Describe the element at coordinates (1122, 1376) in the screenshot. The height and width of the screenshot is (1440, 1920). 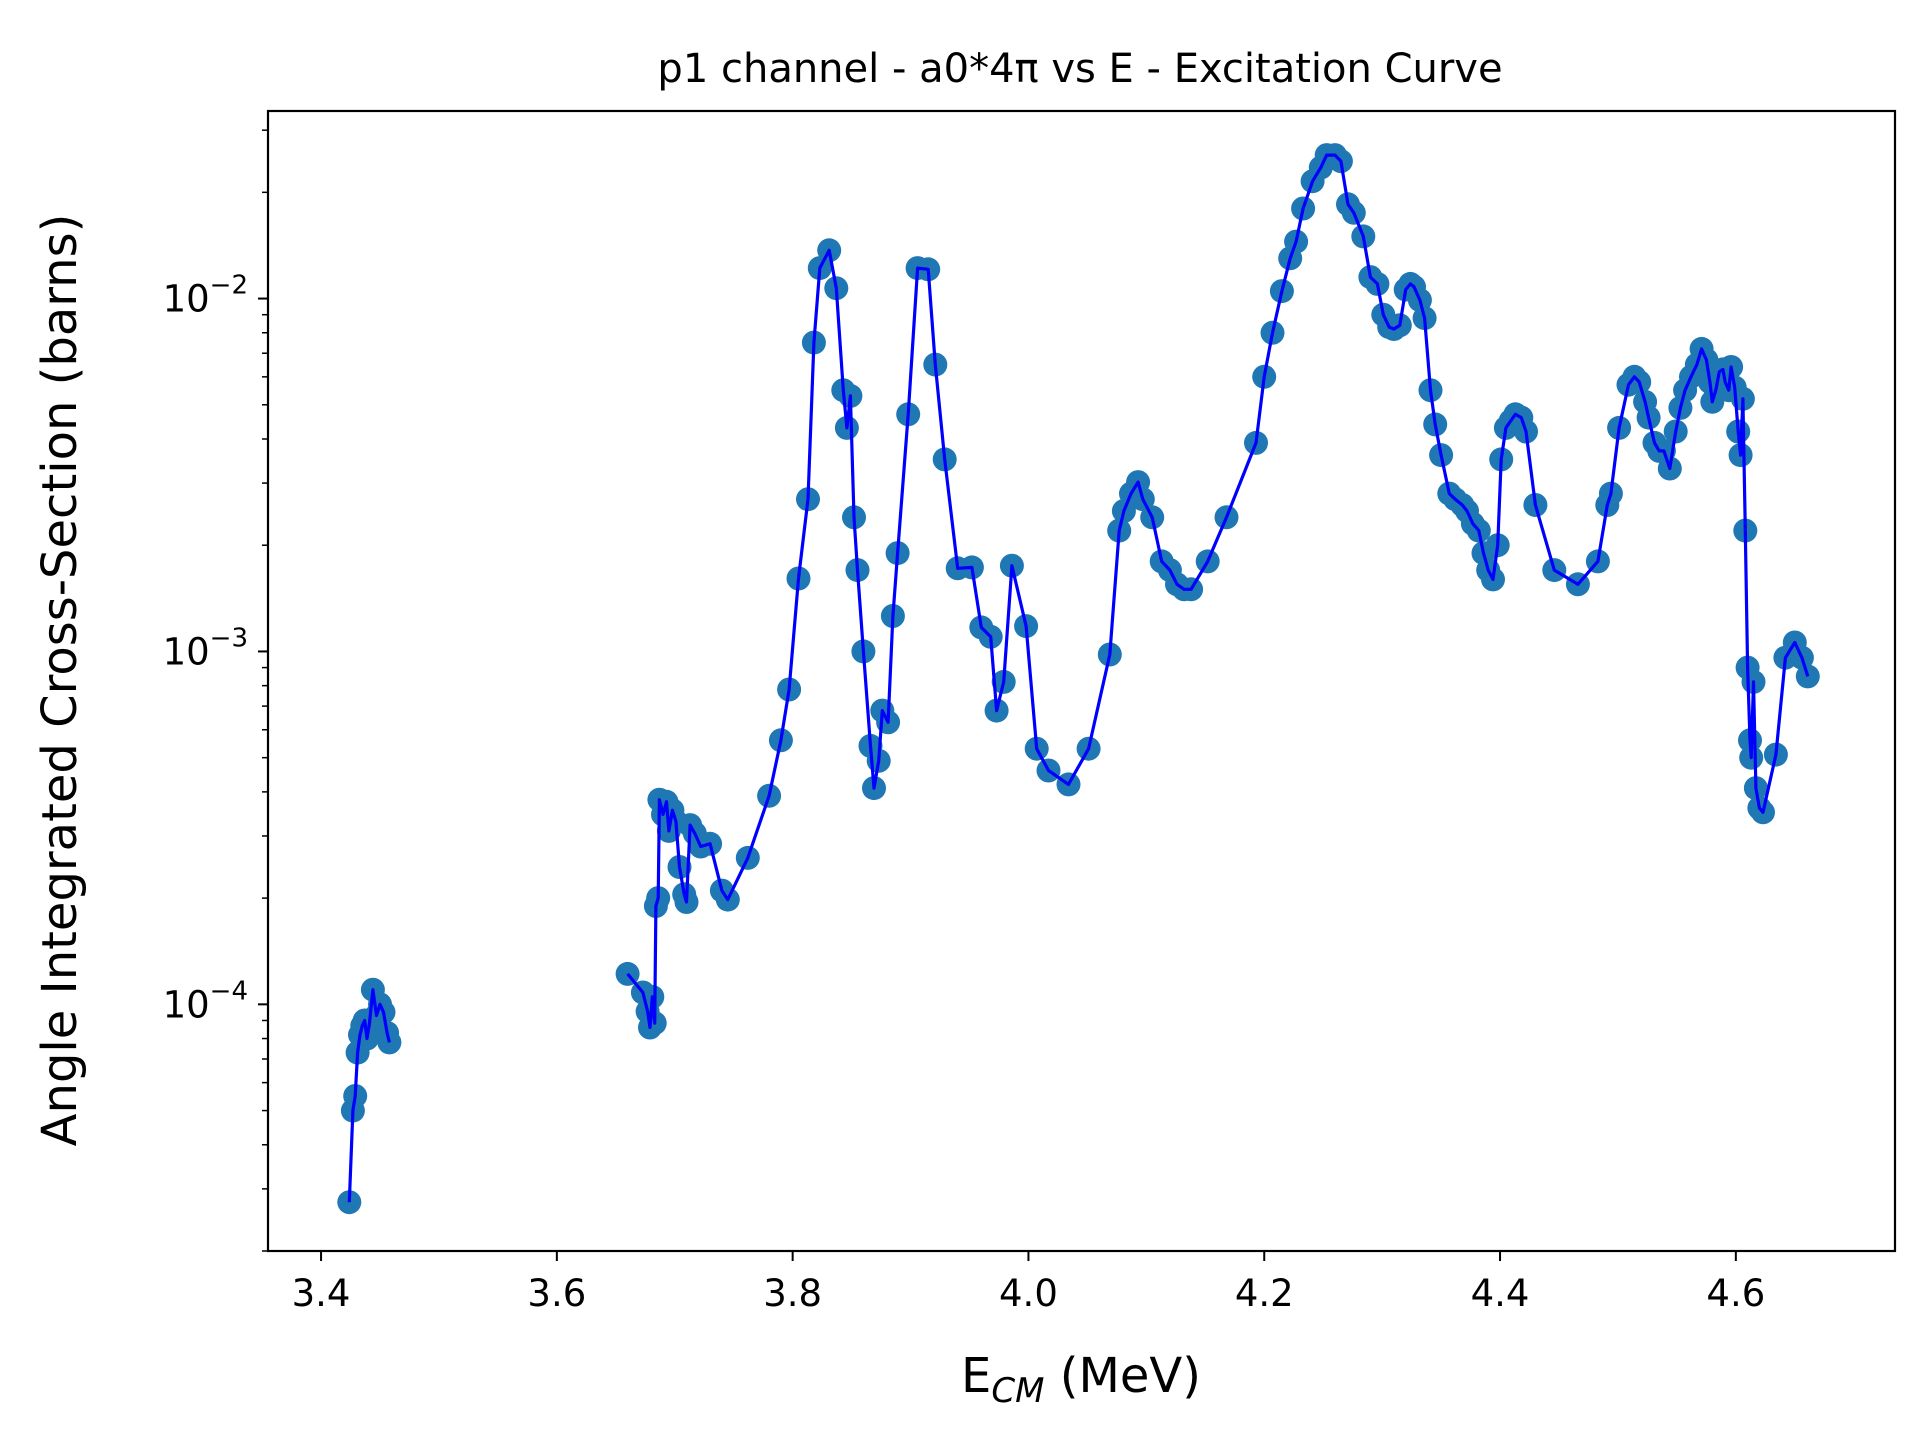
I see `x-axis-label-unit: (MeV)` at that location.